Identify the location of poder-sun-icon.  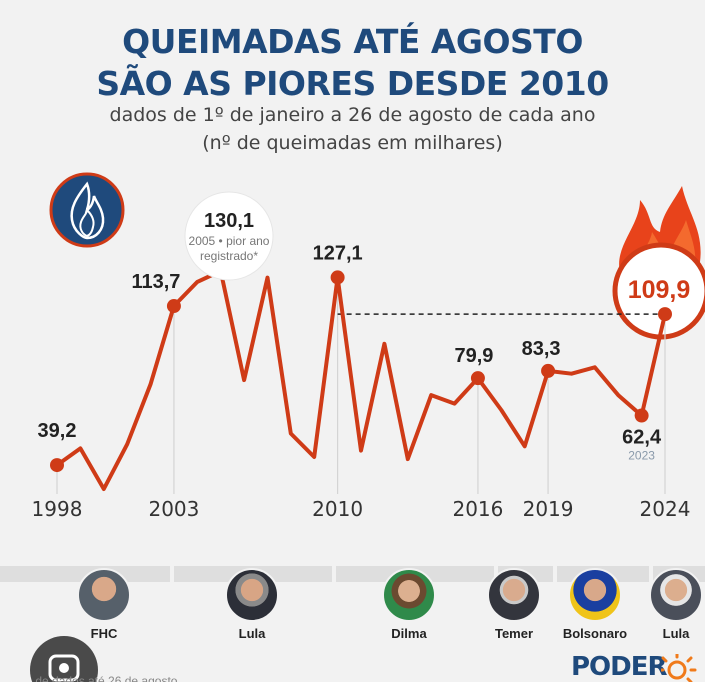
(679, 668).